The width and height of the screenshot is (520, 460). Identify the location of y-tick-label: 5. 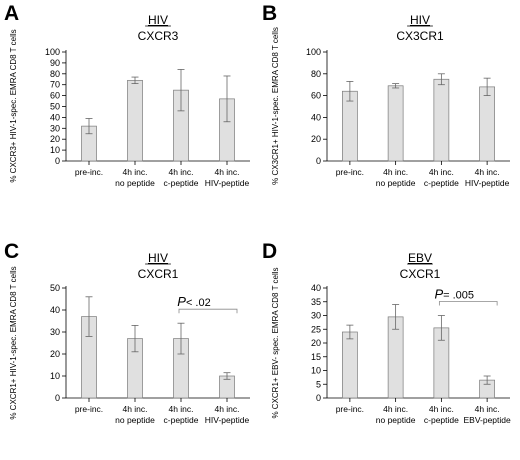
(318, 384).